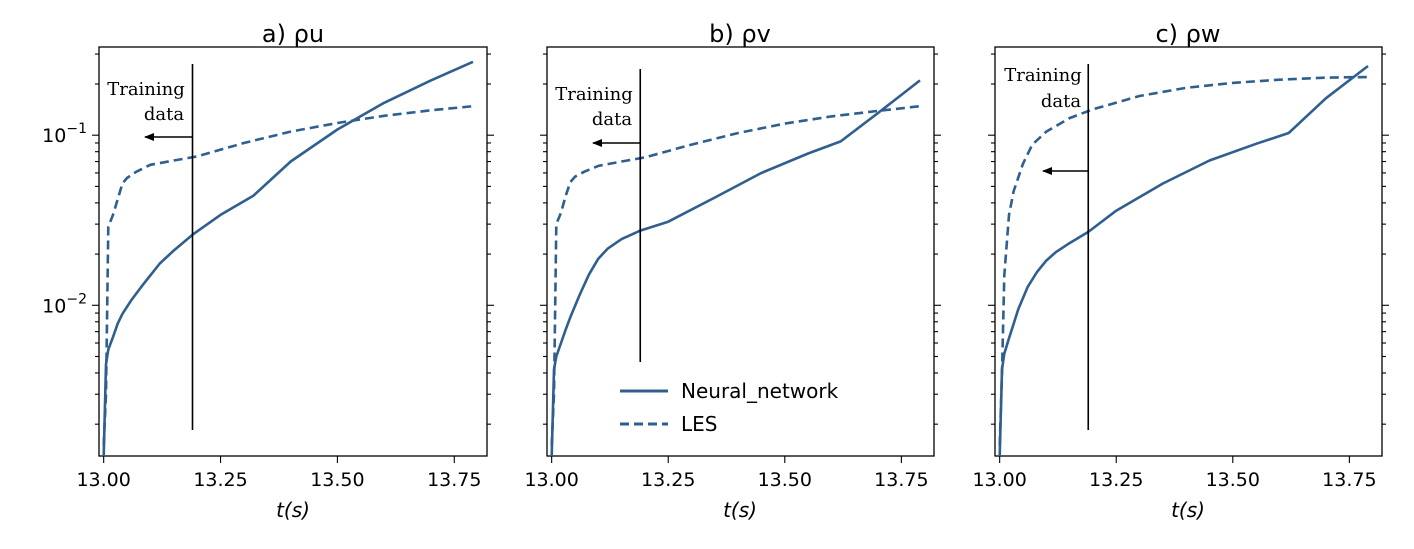 This screenshot has width=1414, height=549. What do you see at coordinates (1187, 34) in the screenshot?
I see `chart-title: c) ρw` at bounding box center [1187, 34].